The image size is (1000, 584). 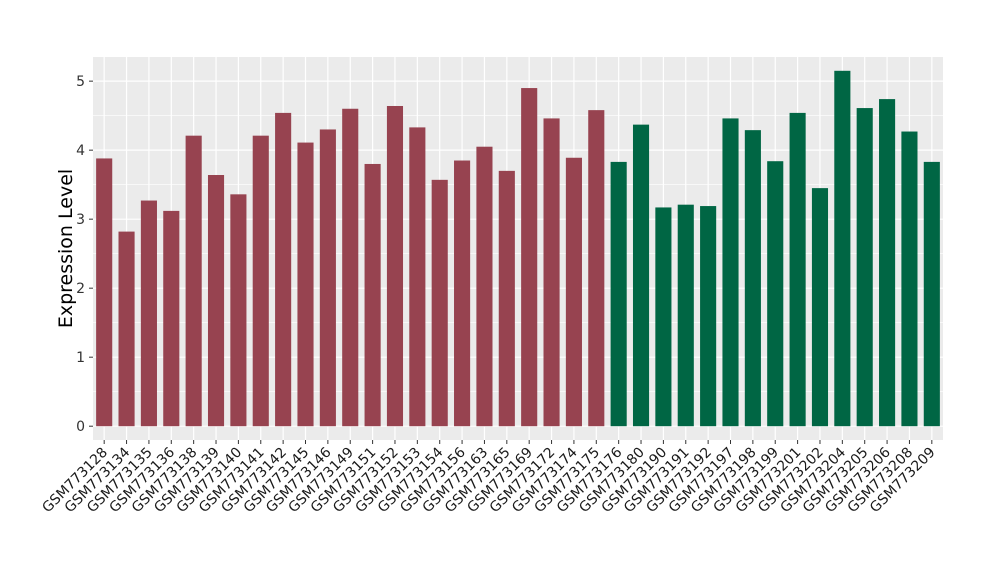 What do you see at coordinates (305, 284) in the screenshot?
I see `bar-GSM773145` at bounding box center [305, 284].